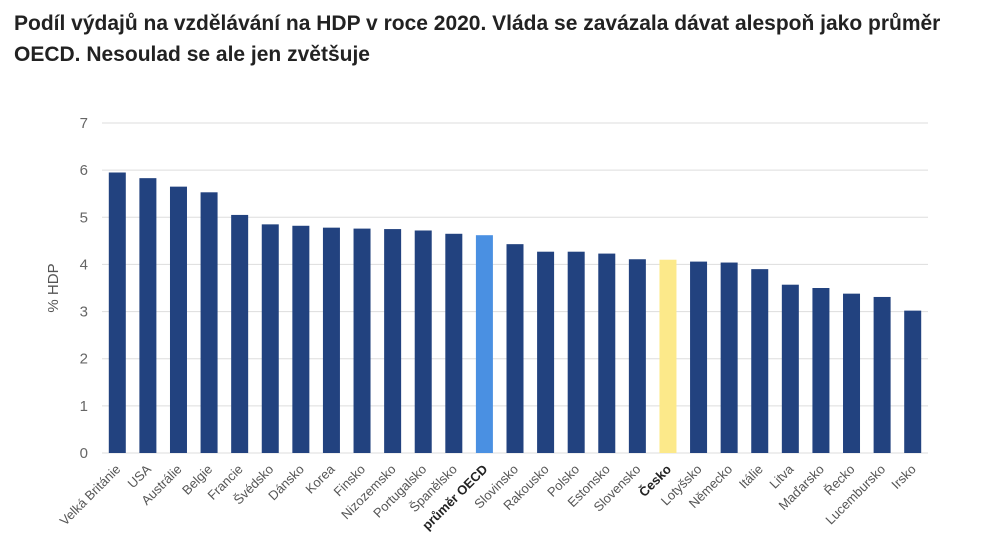 The image size is (991, 558). I want to click on y-tick-label: 5, so click(84, 217).